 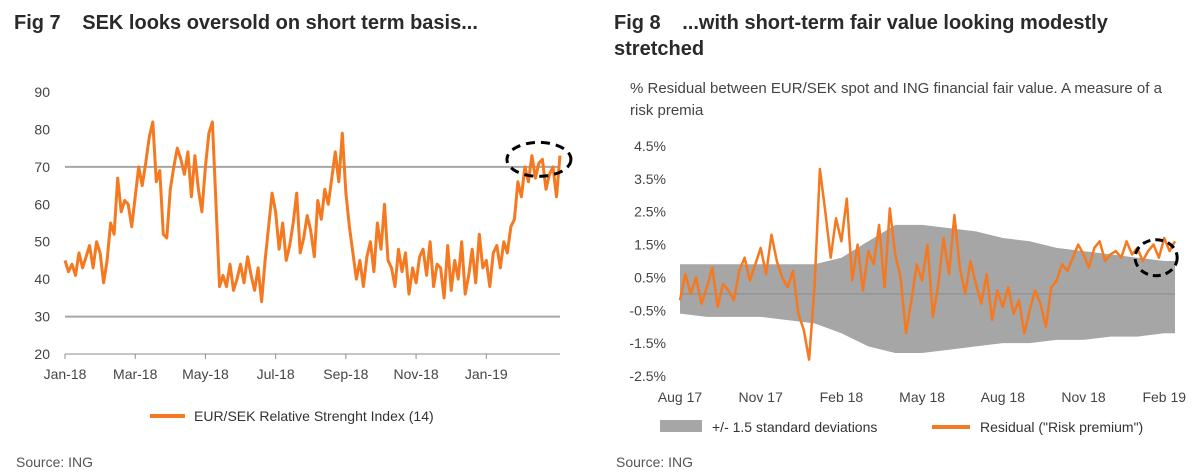 I want to click on x-tick-label: Nov-18, so click(x=415, y=374).